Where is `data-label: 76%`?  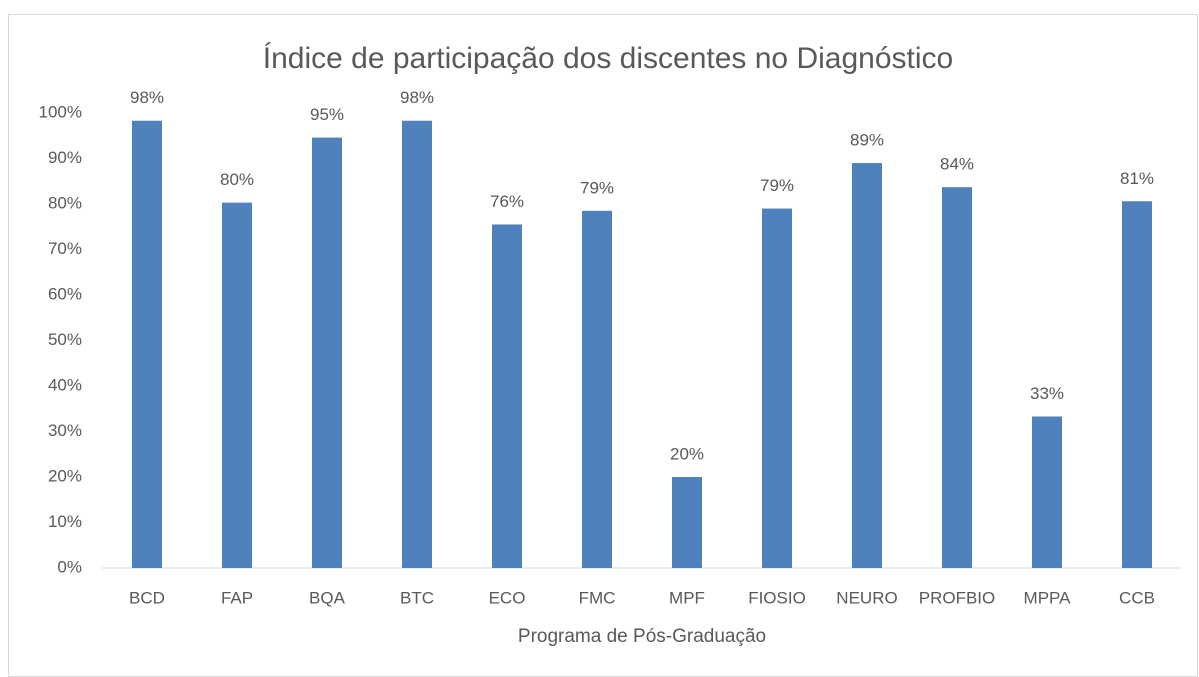
data-label: 76% is located at coordinates (507, 201).